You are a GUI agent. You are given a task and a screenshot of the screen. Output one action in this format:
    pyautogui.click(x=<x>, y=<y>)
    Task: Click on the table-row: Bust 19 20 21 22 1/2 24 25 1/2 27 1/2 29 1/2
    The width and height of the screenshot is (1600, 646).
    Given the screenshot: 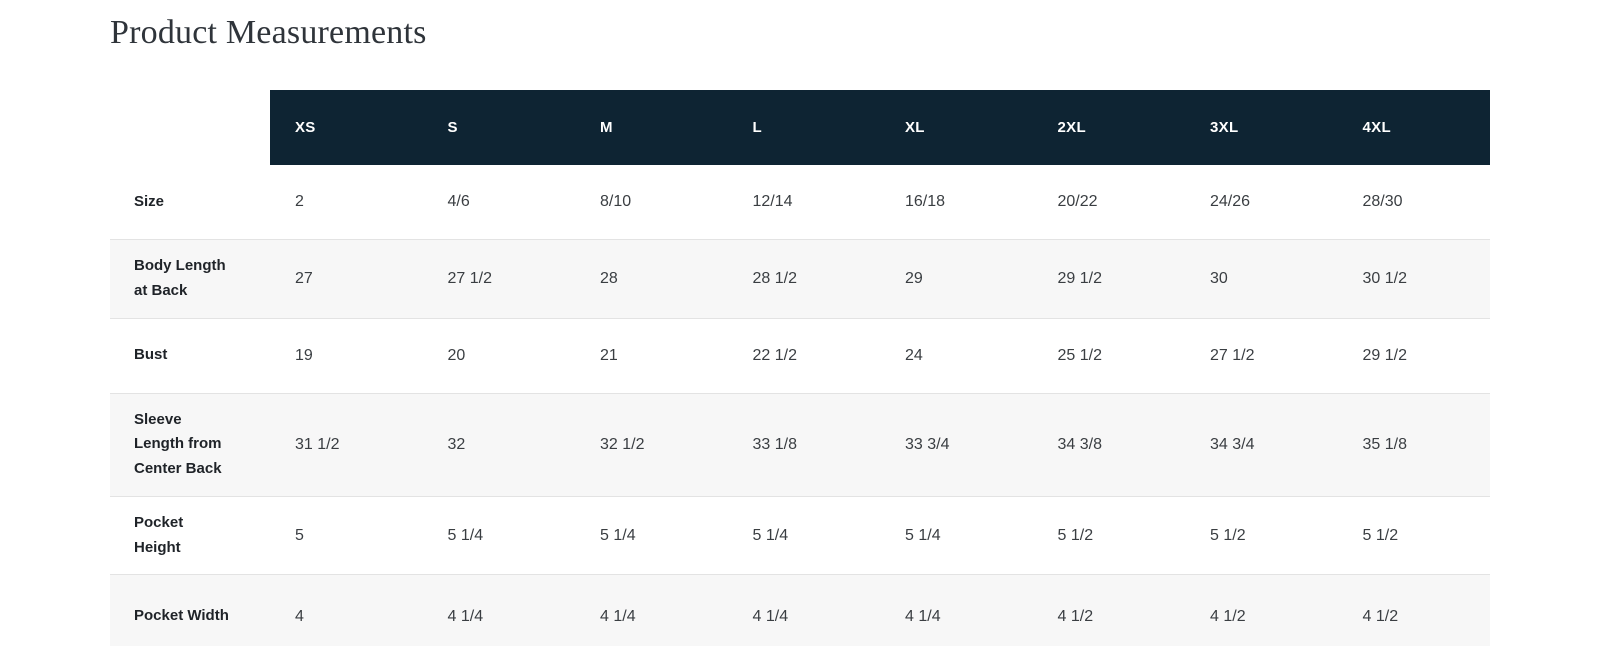 What is the action you would take?
    pyautogui.click(x=800, y=356)
    